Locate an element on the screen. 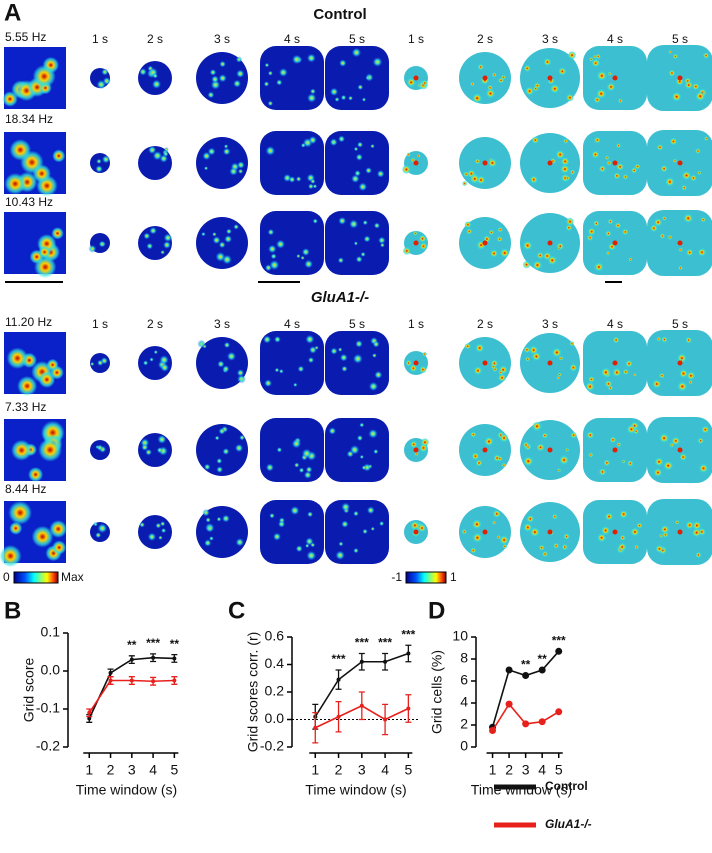 This screenshot has width=712, height=853. y-tick-label: 2 is located at coordinates (464, 724).